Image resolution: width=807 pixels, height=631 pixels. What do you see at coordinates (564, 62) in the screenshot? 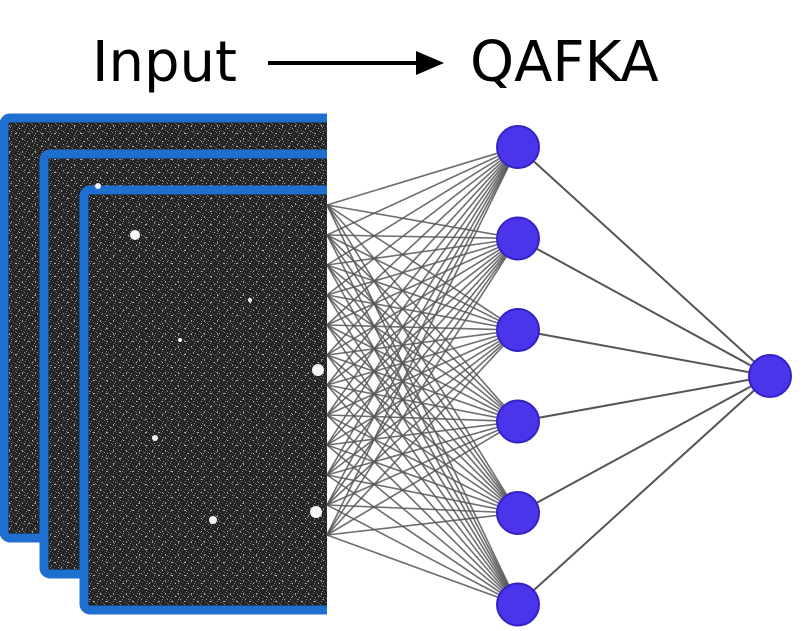
I see `qafka-label: QAFKA` at bounding box center [564, 62].